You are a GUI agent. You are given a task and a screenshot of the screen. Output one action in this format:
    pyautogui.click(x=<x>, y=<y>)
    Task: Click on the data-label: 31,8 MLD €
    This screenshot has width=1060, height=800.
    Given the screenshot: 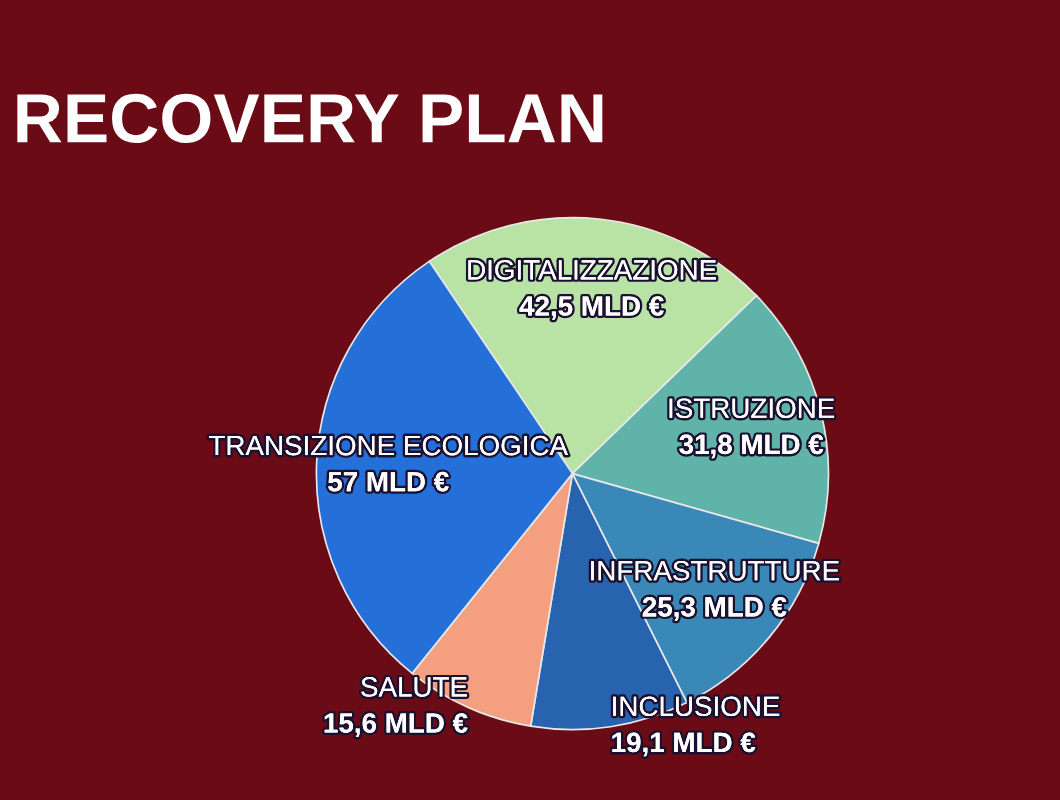 What is the action you would take?
    pyautogui.click(x=751, y=446)
    